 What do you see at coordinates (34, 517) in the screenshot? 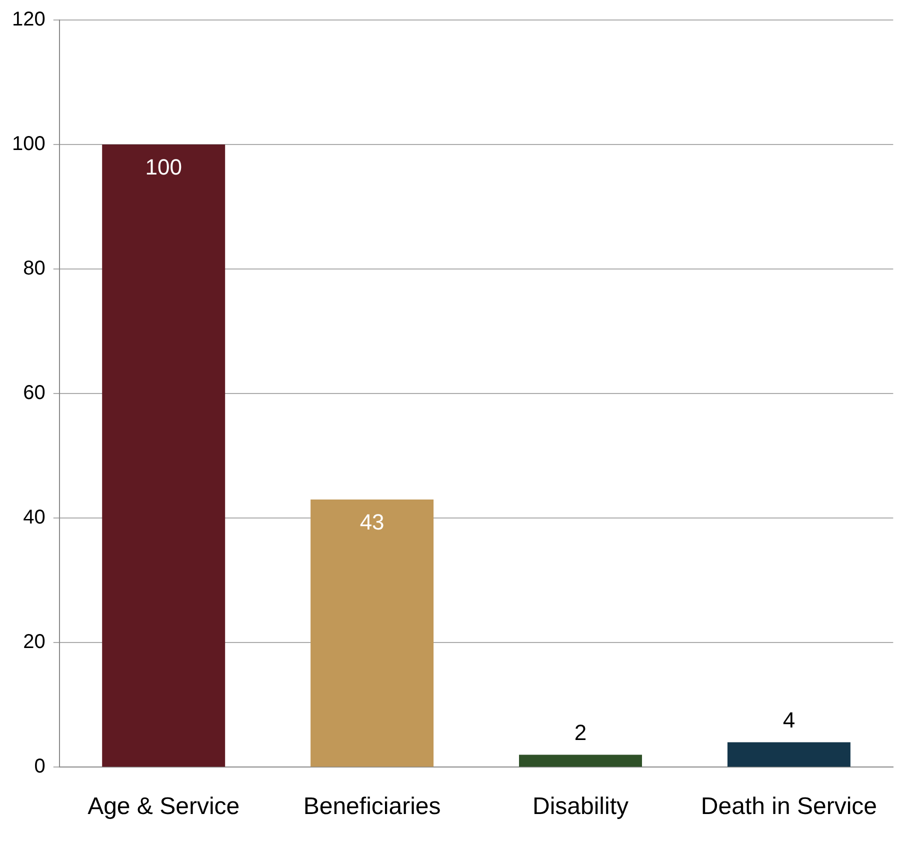
I see `y-tick-label: 40` at bounding box center [34, 517].